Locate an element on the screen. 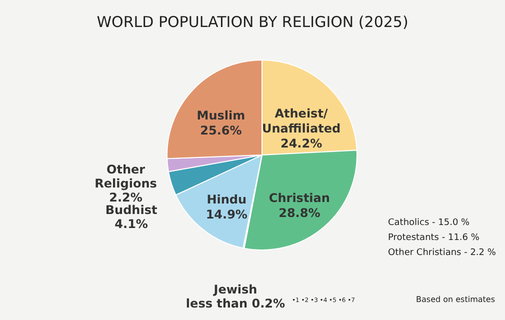  slice-label: Muslim is located at coordinates (221, 115).